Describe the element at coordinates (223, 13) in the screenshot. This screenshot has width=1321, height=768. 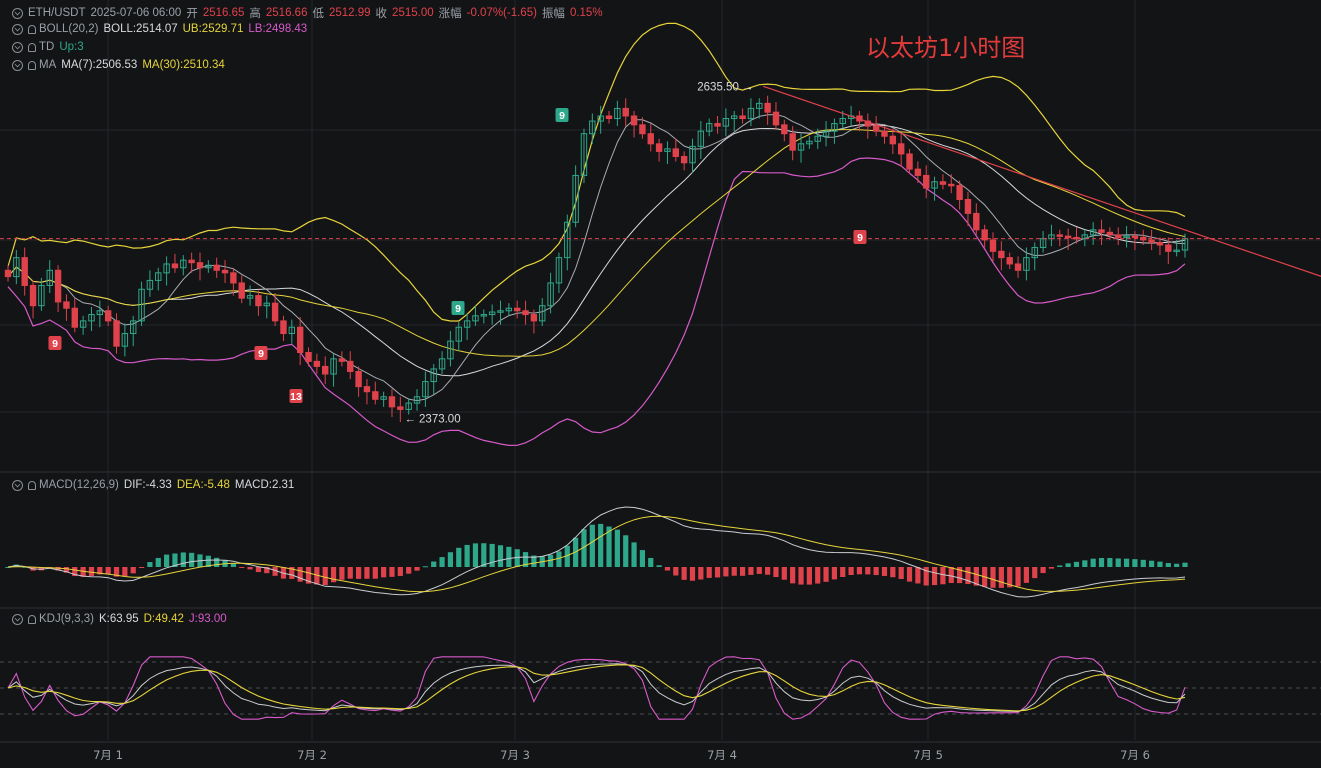
I see `open-value: 2516.65` at that location.